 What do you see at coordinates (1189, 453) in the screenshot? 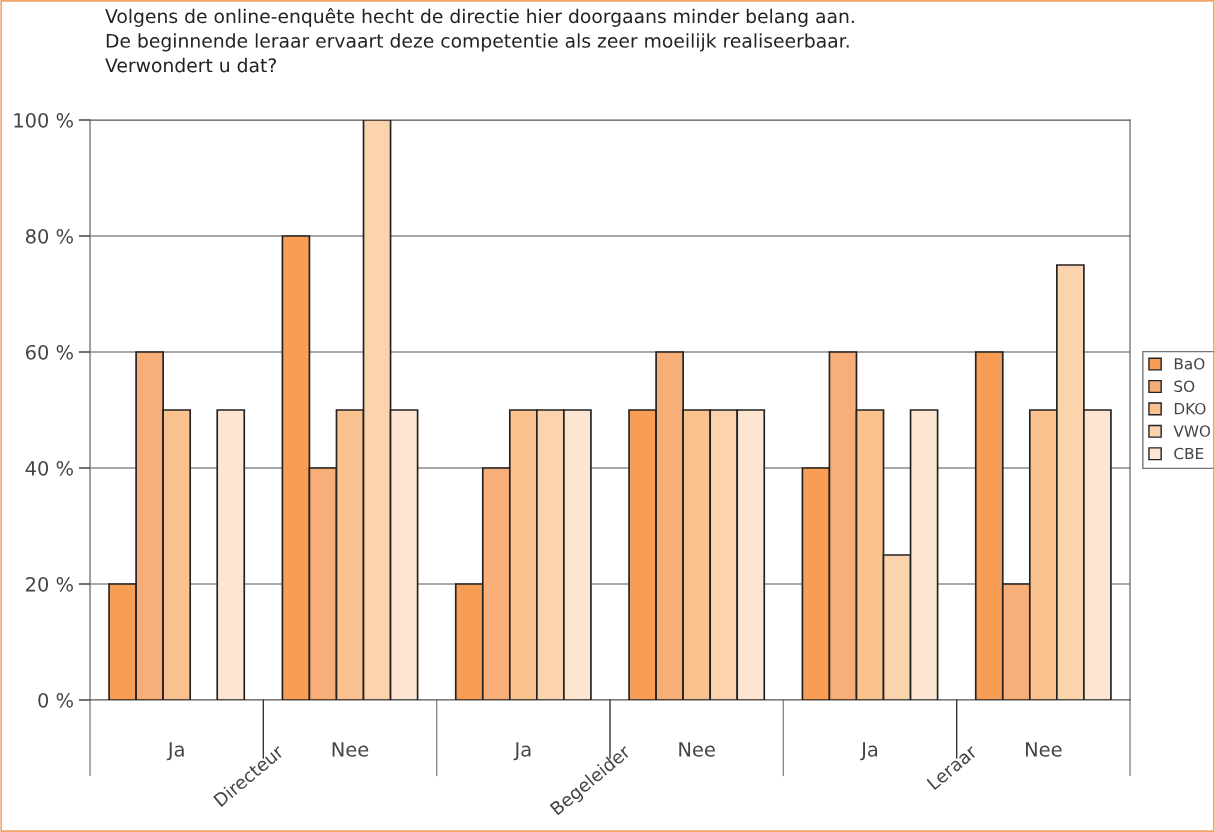
I see `legend-label: CBE` at bounding box center [1189, 453].